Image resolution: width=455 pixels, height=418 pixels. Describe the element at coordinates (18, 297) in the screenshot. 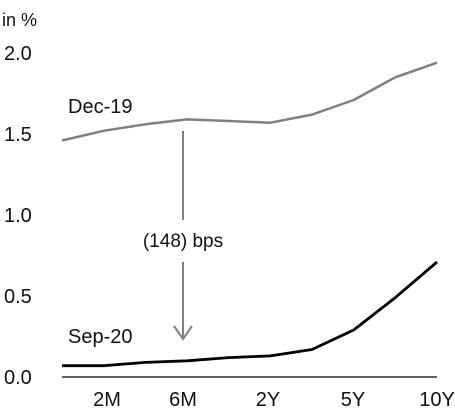

I see `y-tick-label: 0.5` at that location.